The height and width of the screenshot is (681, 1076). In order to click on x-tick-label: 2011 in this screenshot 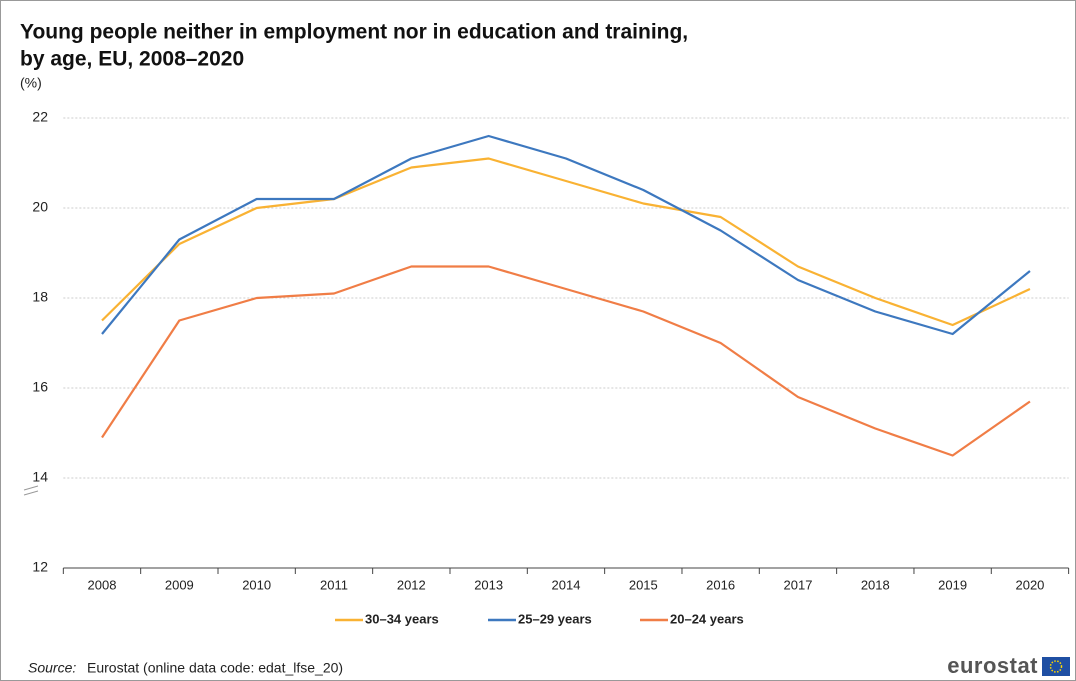, I will do `click(334, 584)`.